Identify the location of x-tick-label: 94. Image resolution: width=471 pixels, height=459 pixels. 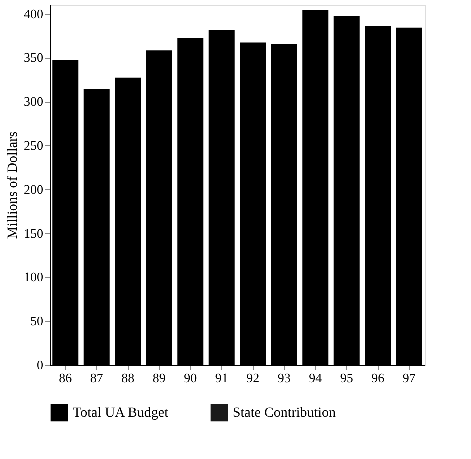
(316, 378).